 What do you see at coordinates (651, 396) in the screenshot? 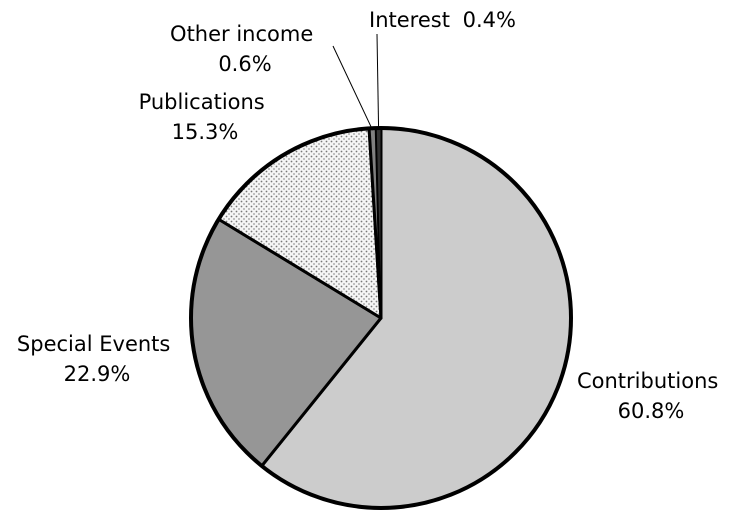
I see `label-contributions: Contributions 60.8%` at bounding box center [651, 396].